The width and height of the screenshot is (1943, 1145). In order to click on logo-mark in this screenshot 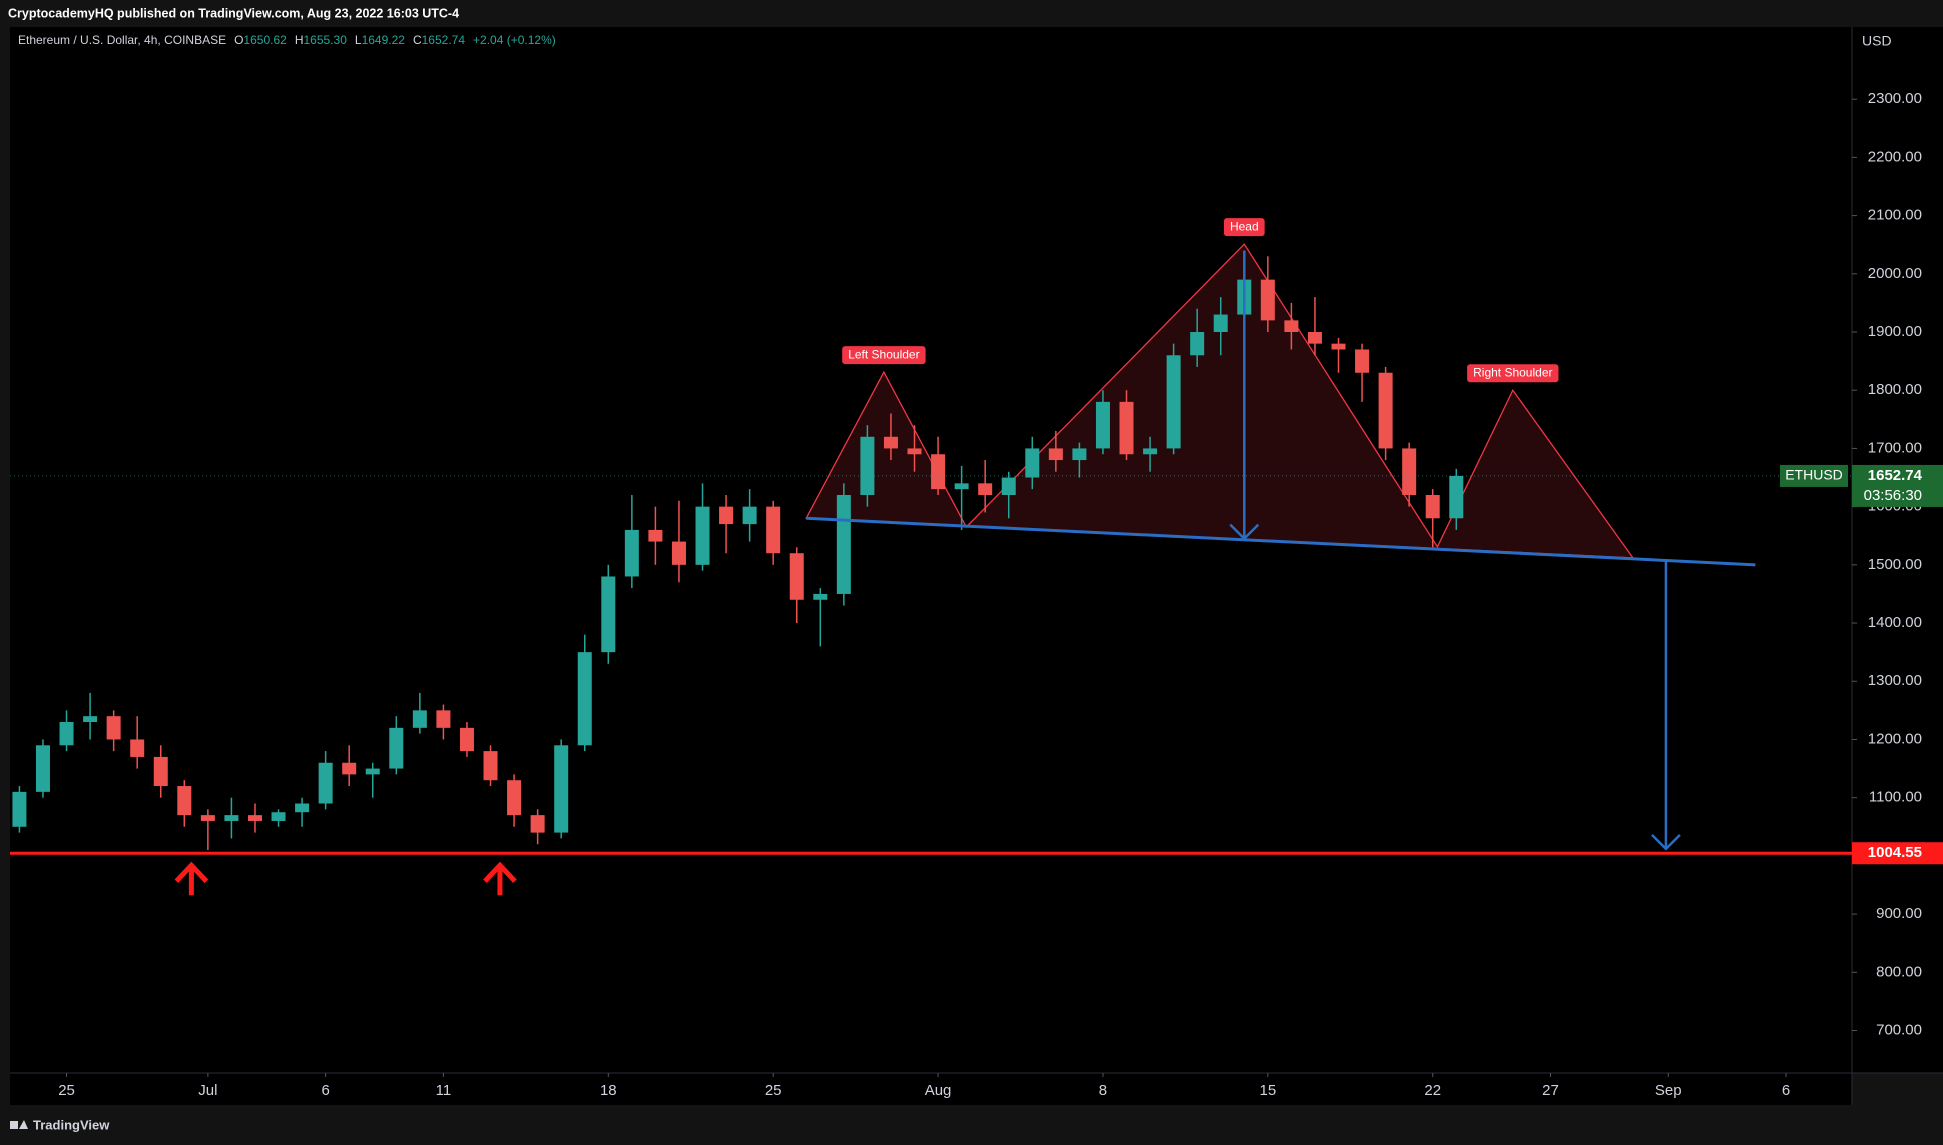, I will do `click(23, 1124)`.